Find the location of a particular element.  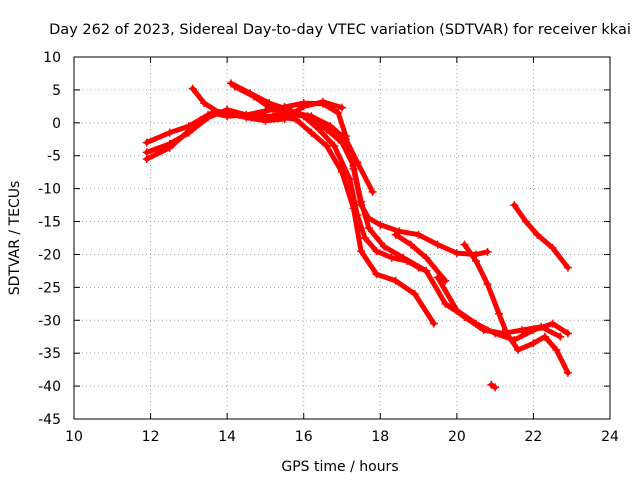

y-tick-label: 0 is located at coordinates (56, 124).